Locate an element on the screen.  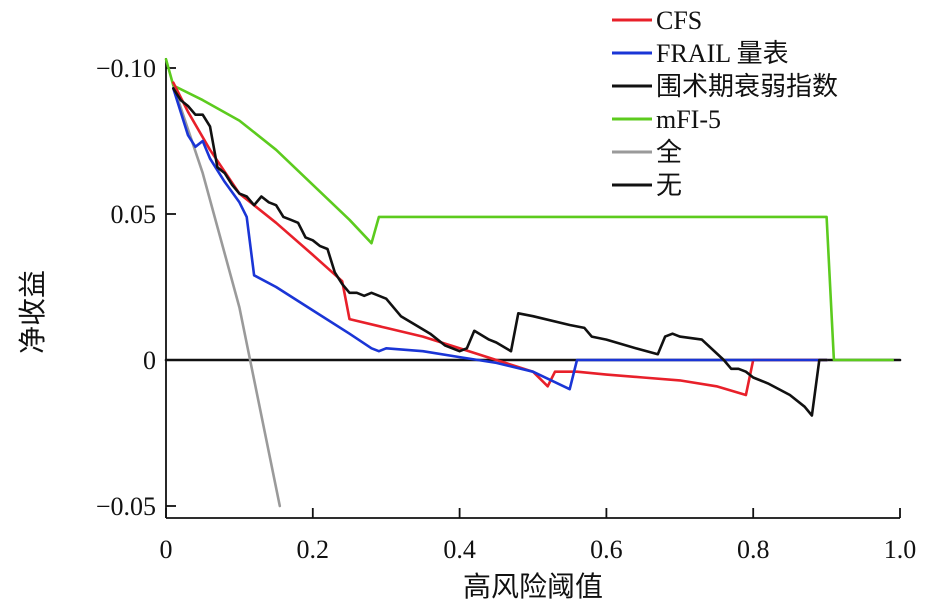
x-tick-label: 0.2 is located at coordinates (313, 549).